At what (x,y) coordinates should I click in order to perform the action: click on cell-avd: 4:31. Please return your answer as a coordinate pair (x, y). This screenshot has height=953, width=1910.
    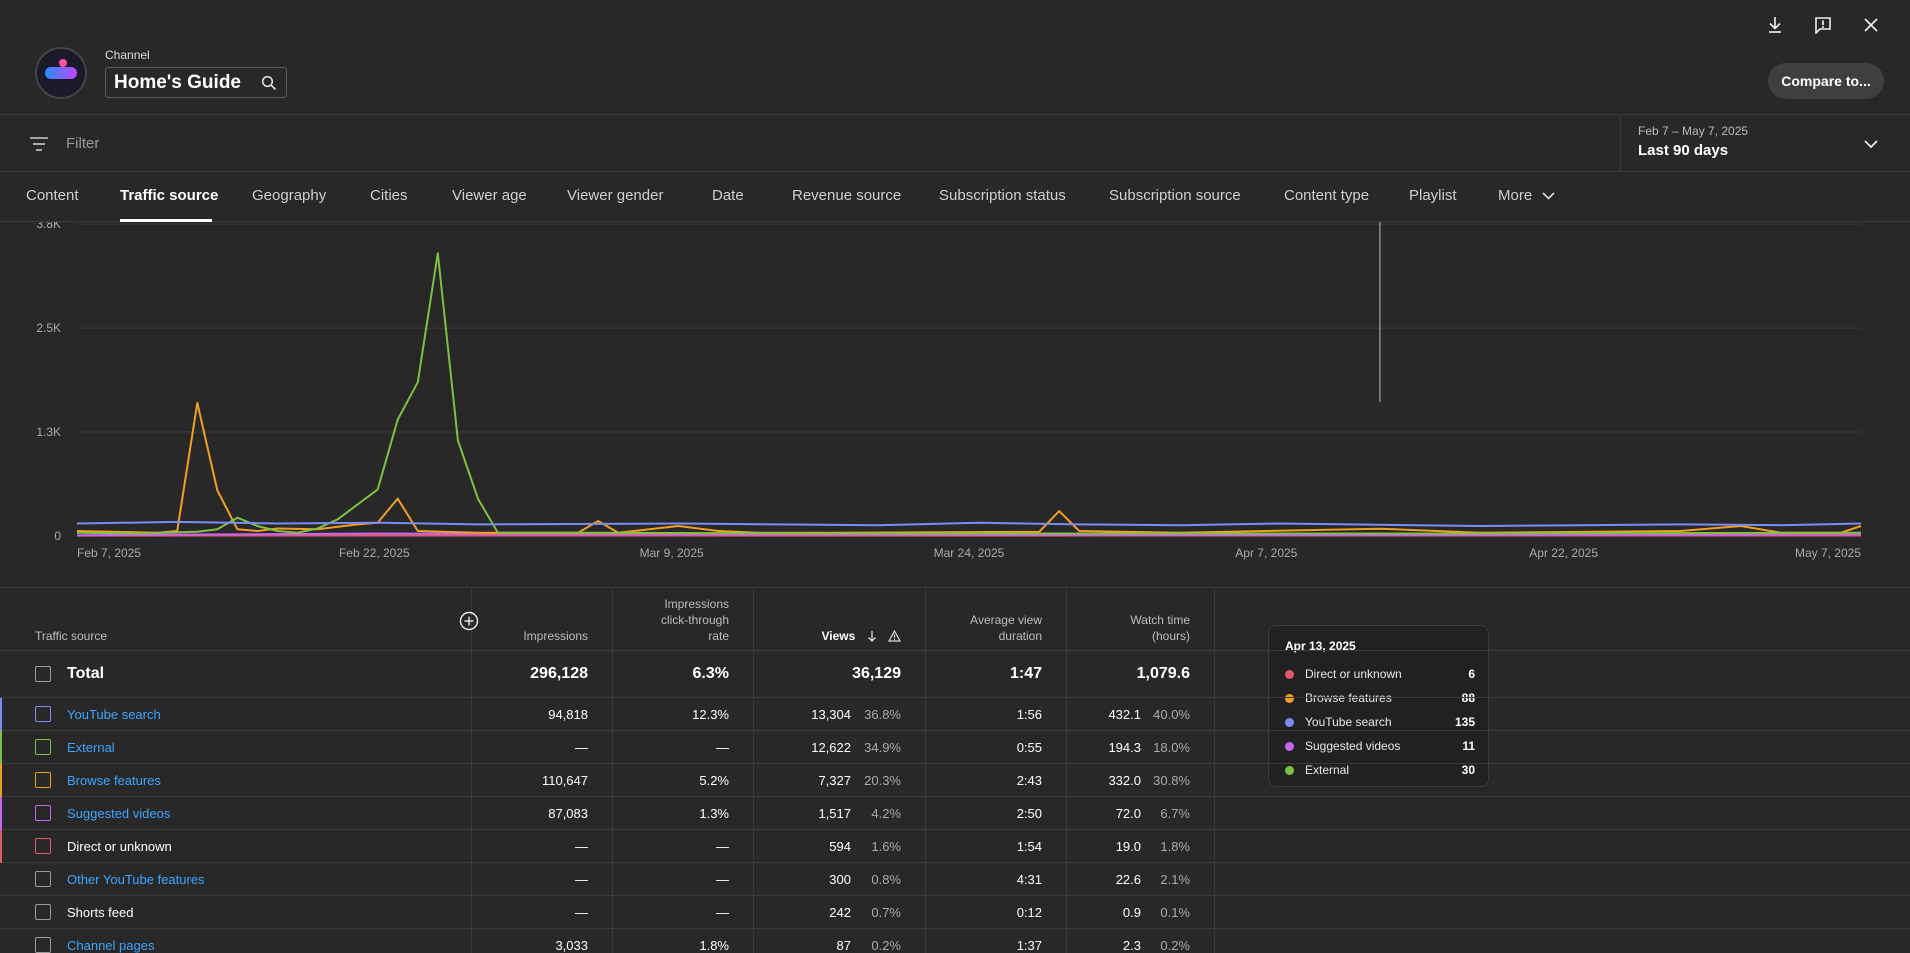
    Looking at the image, I should click on (1029, 879).